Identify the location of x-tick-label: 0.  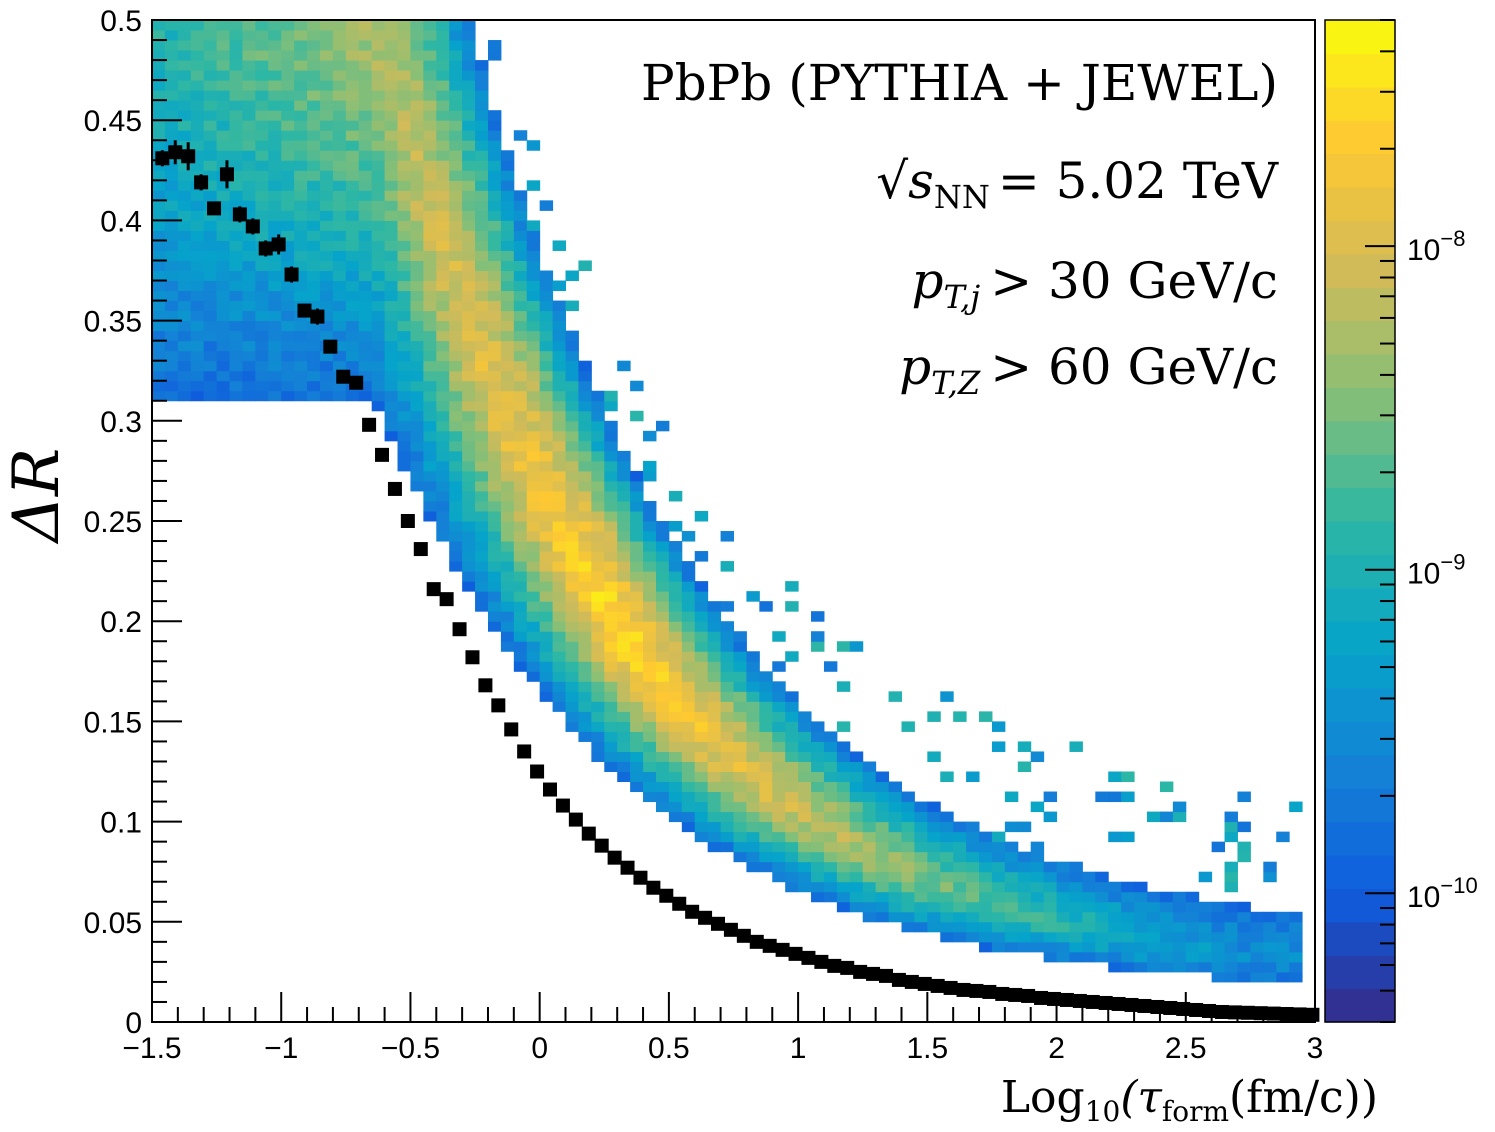
(539, 1048).